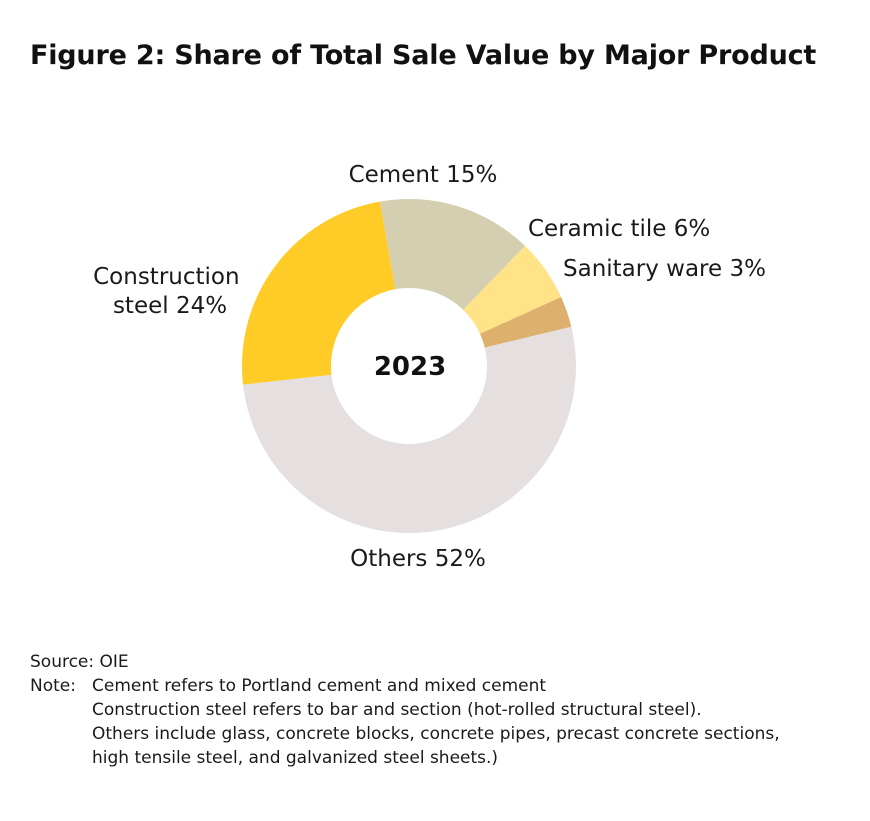  I want to click on slice-label-cement: Cement 15%, so click(423, 175).